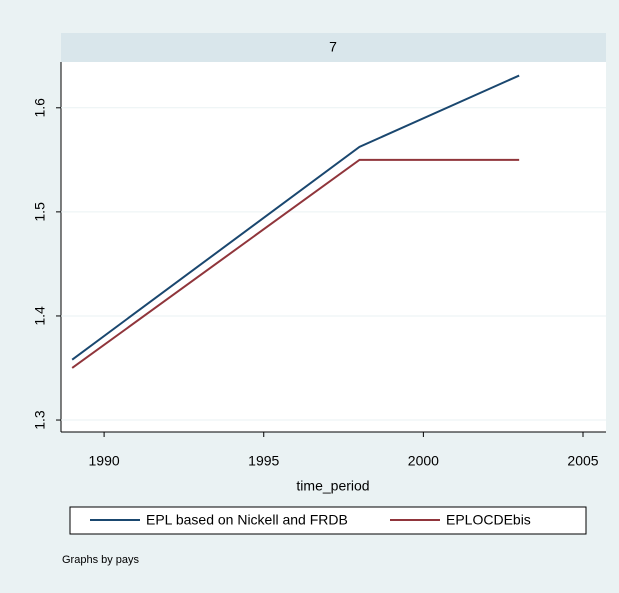 This screenshot has height=593, width=619. Describe the element at coordinates (40, 108) in the screenshot. I see `y-tick-label: 1.6` at that location.